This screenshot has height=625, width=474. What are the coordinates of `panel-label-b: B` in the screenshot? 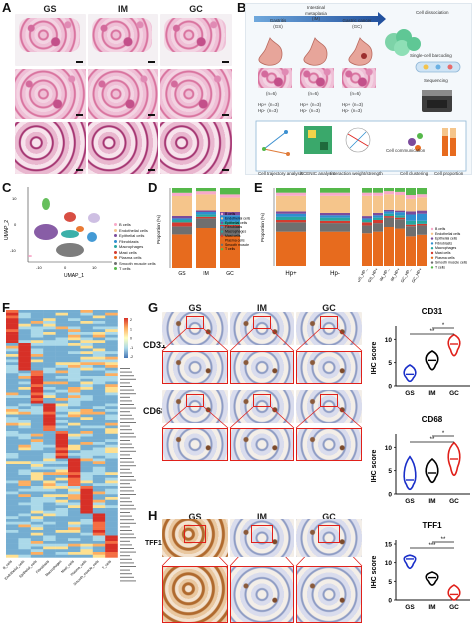 It's located at (242, 7).